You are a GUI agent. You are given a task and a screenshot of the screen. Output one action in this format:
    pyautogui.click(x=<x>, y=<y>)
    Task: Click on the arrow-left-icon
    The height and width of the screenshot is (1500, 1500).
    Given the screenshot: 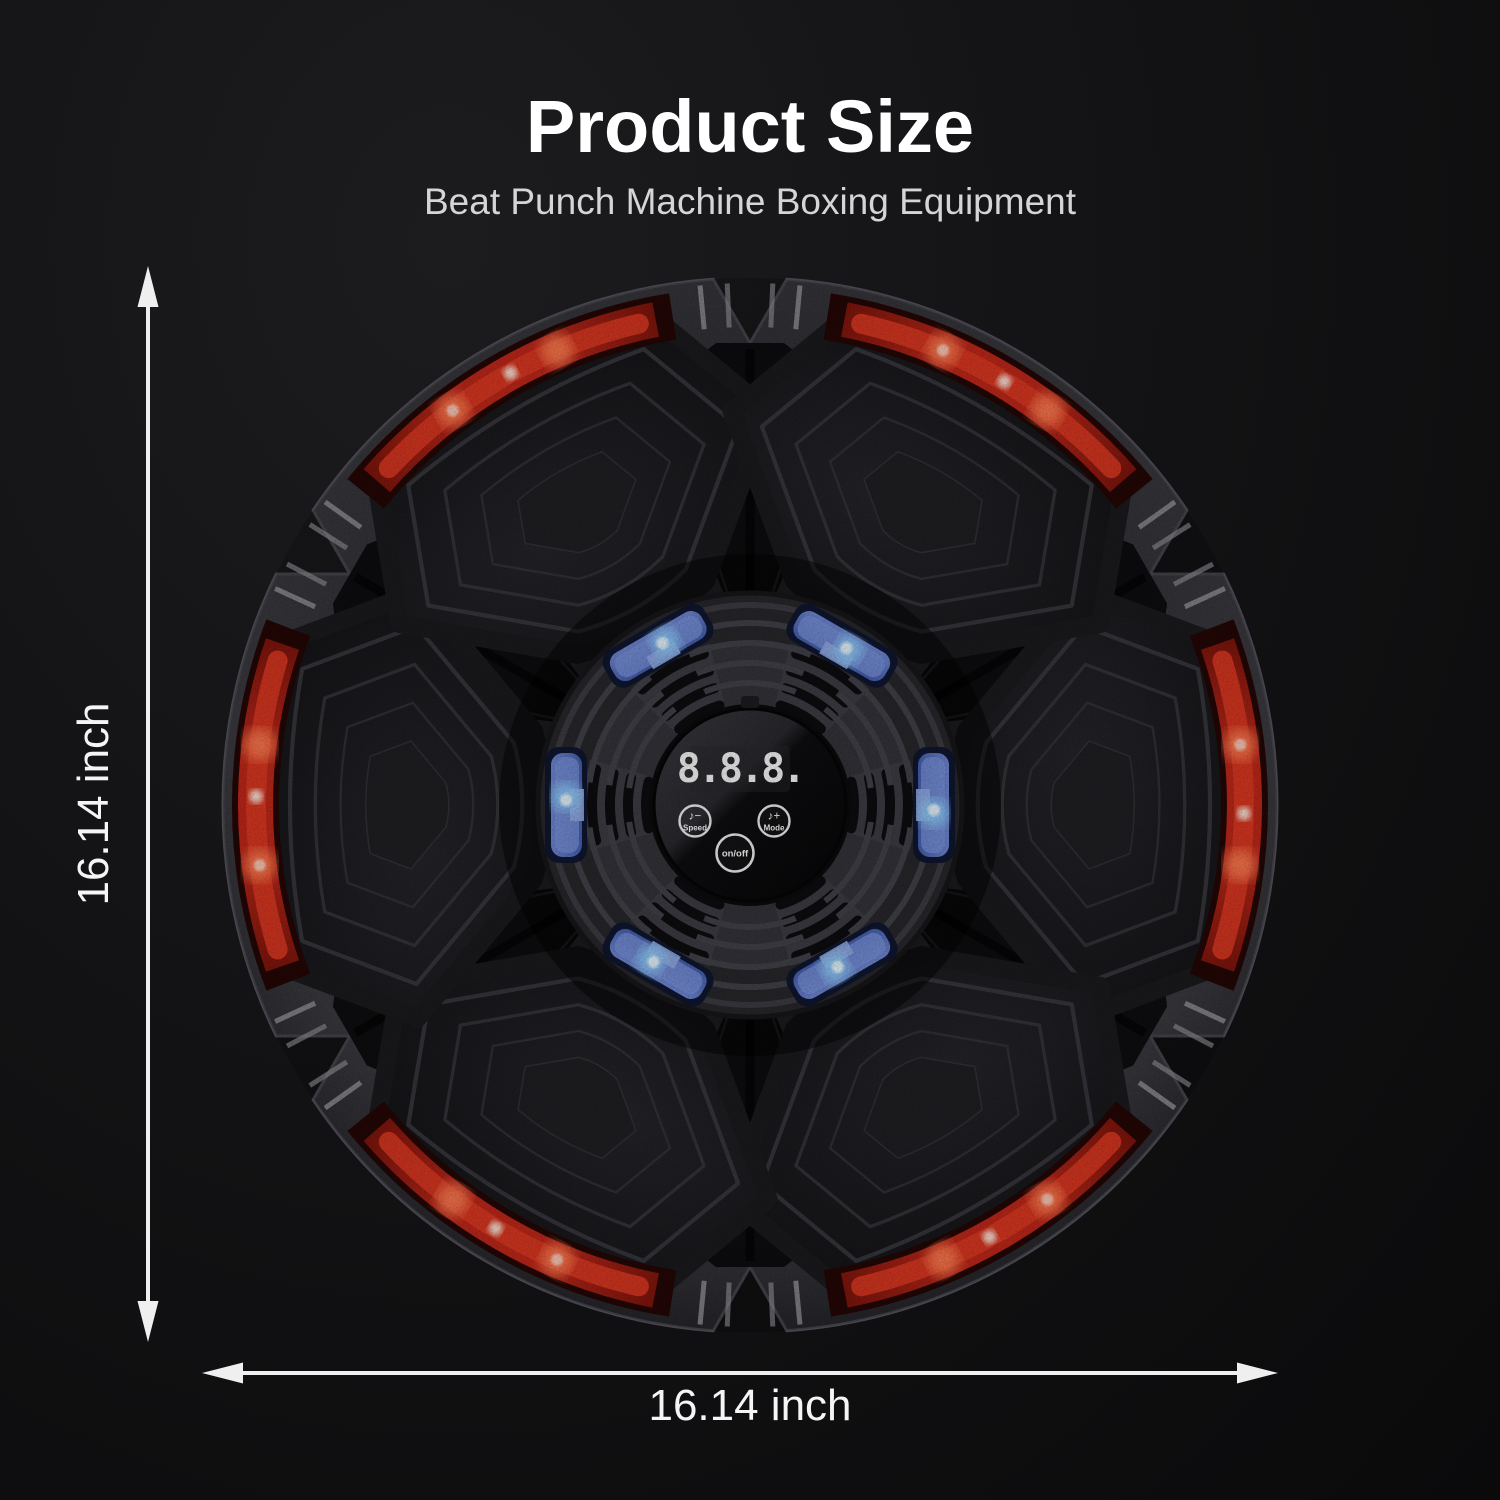 What is the action you would take?
    pyautogui.click(x=222, y=1373)
    